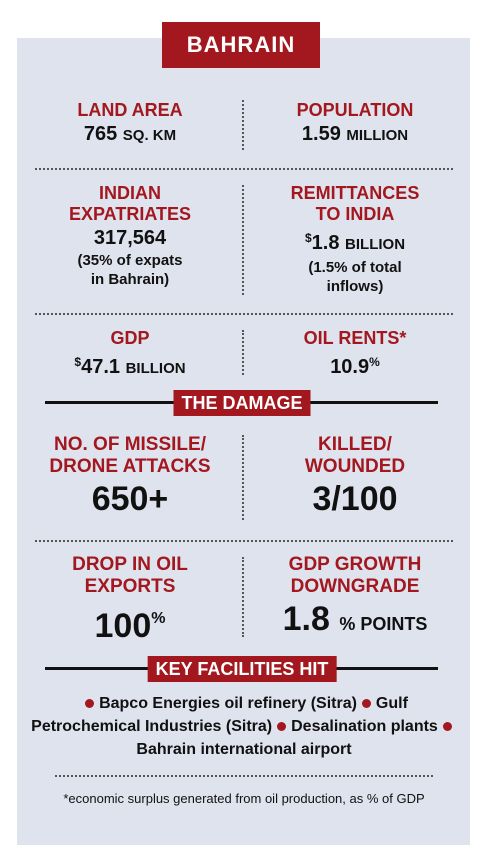  I want to click on unit: MILLION, so click(377, 135).